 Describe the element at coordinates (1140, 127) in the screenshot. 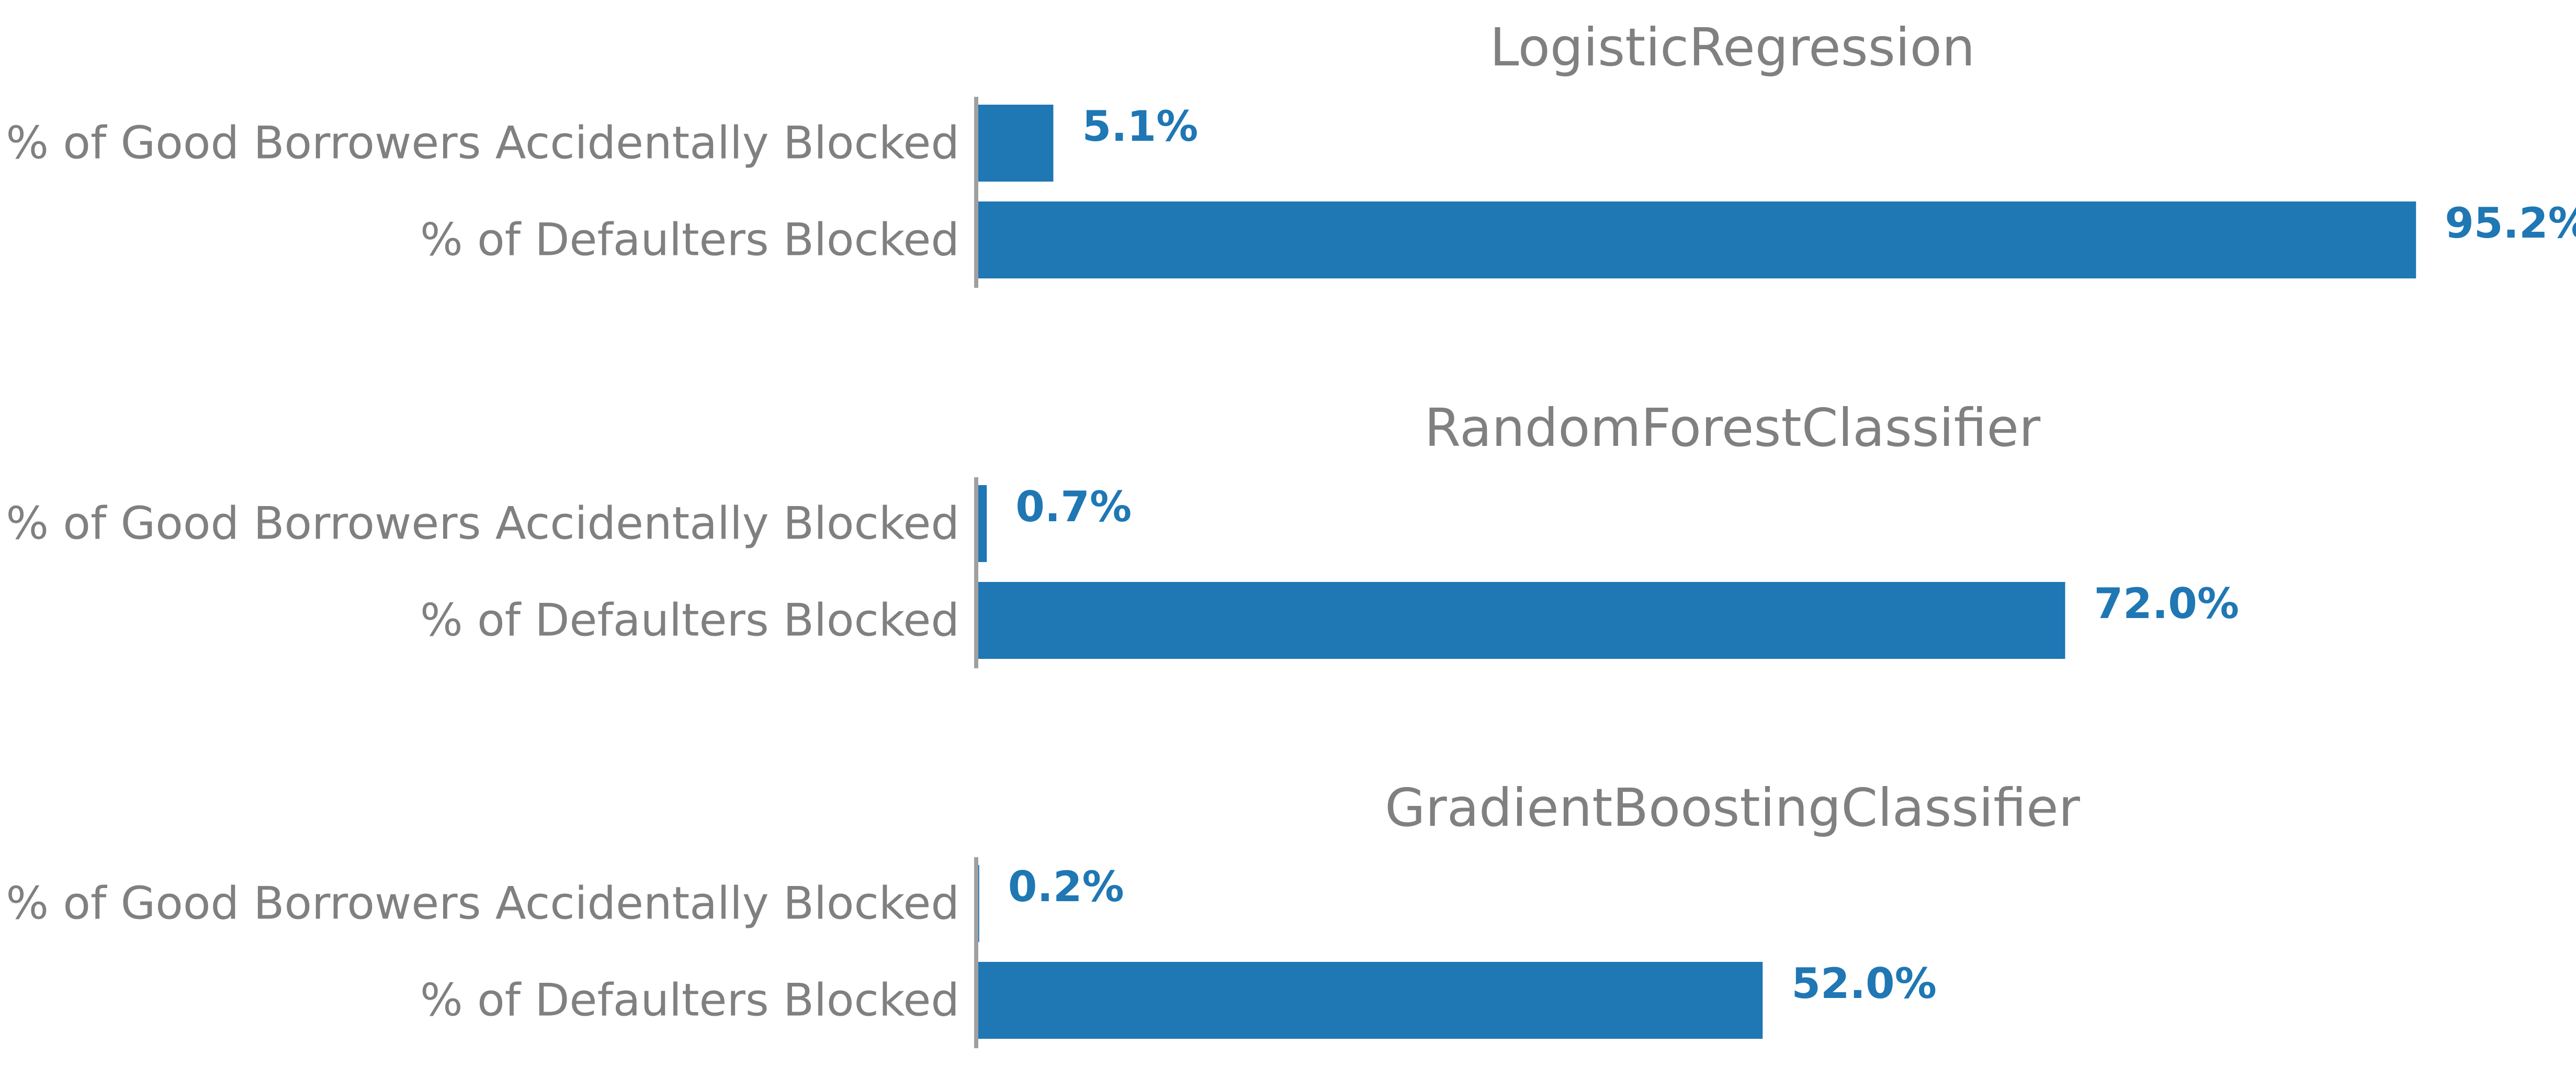

I see `value-label: 5.1%` at that location.